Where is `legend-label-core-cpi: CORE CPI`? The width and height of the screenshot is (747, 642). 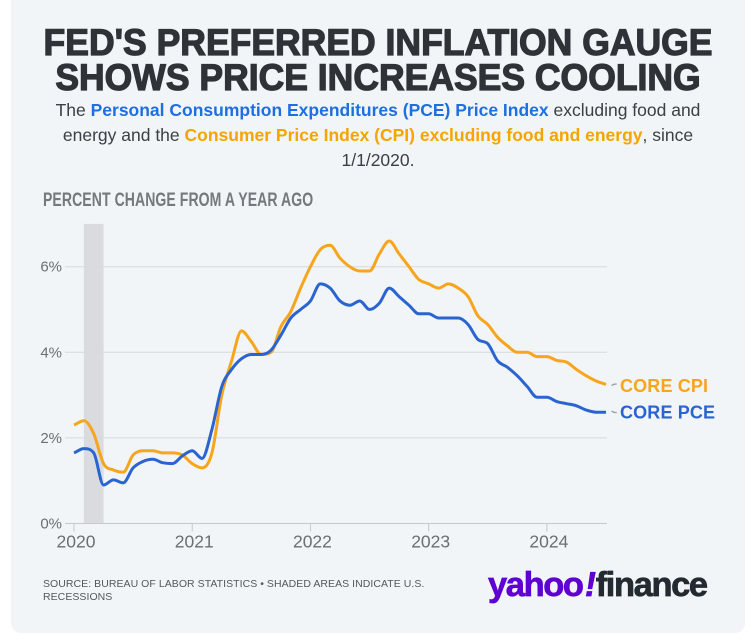 legend-label-core-cpi: CORE CPI is located at coordinates (664, 386).